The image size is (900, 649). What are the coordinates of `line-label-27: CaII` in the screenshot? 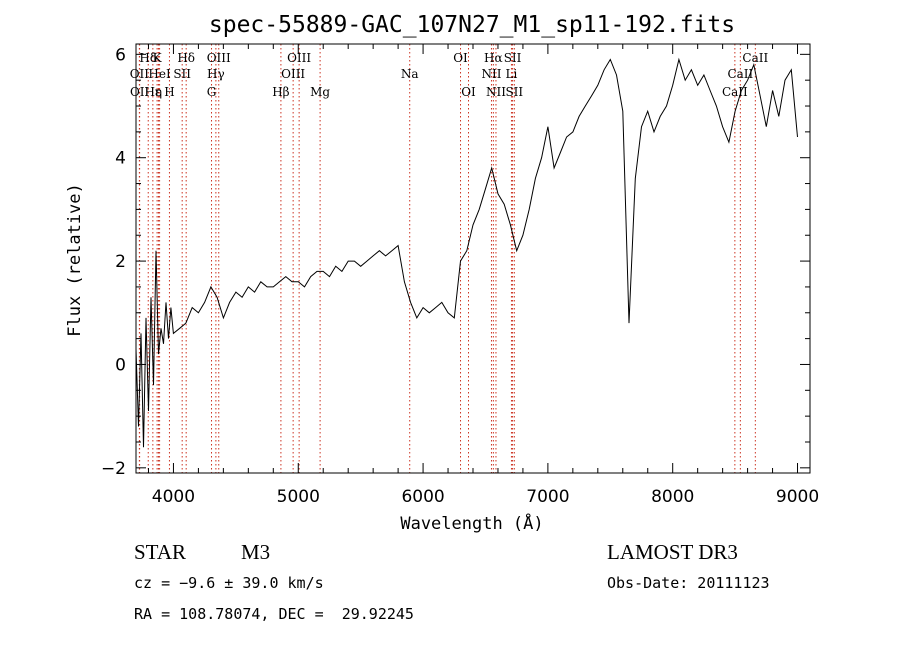 It's located at (740, 74).